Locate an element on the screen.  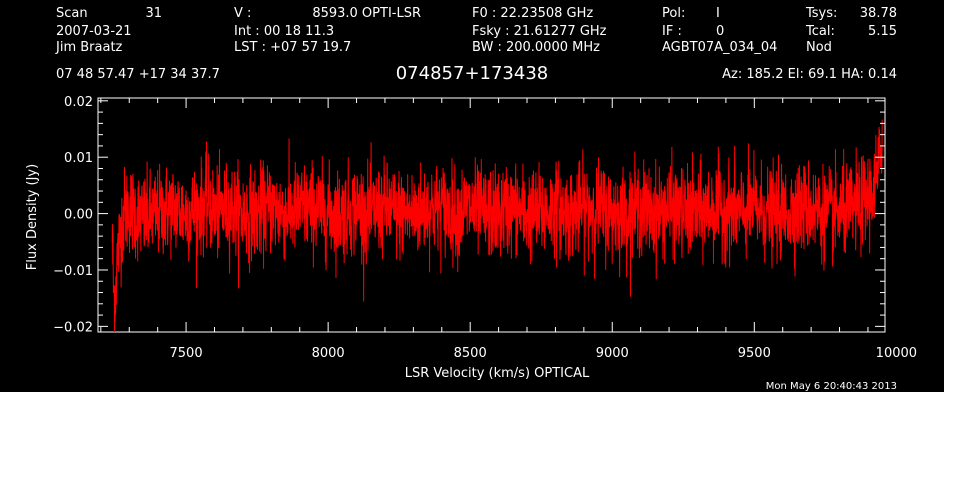
y-tick-label: −0.01 is located at coordinates (73, 271).